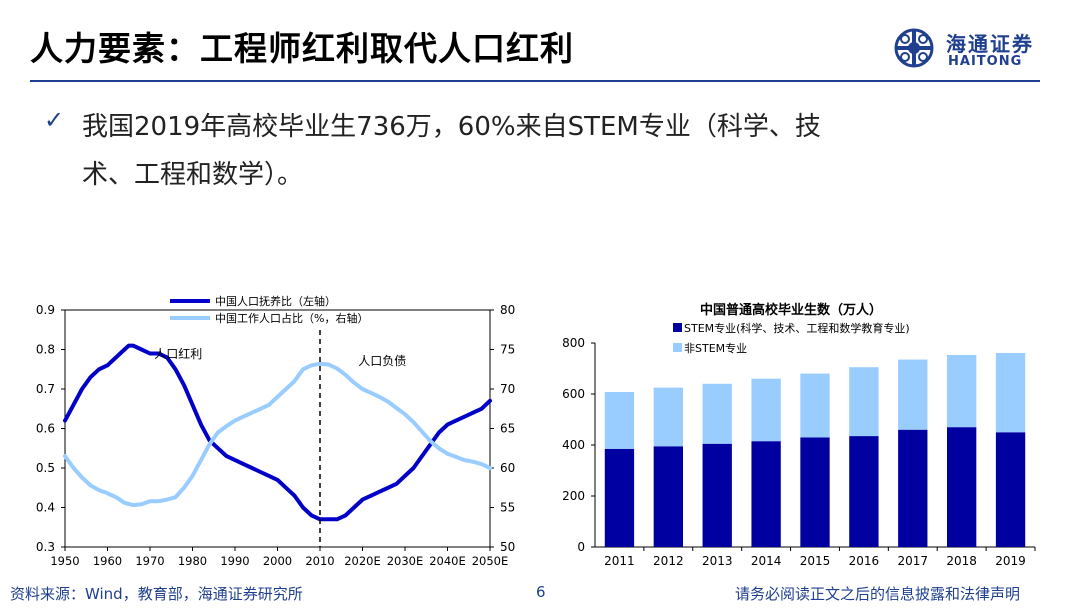  What do you see at coordinates (507, 468) in the screenshot?
I see `y-right-tick-label: 60` at bounding box center [507, 468].